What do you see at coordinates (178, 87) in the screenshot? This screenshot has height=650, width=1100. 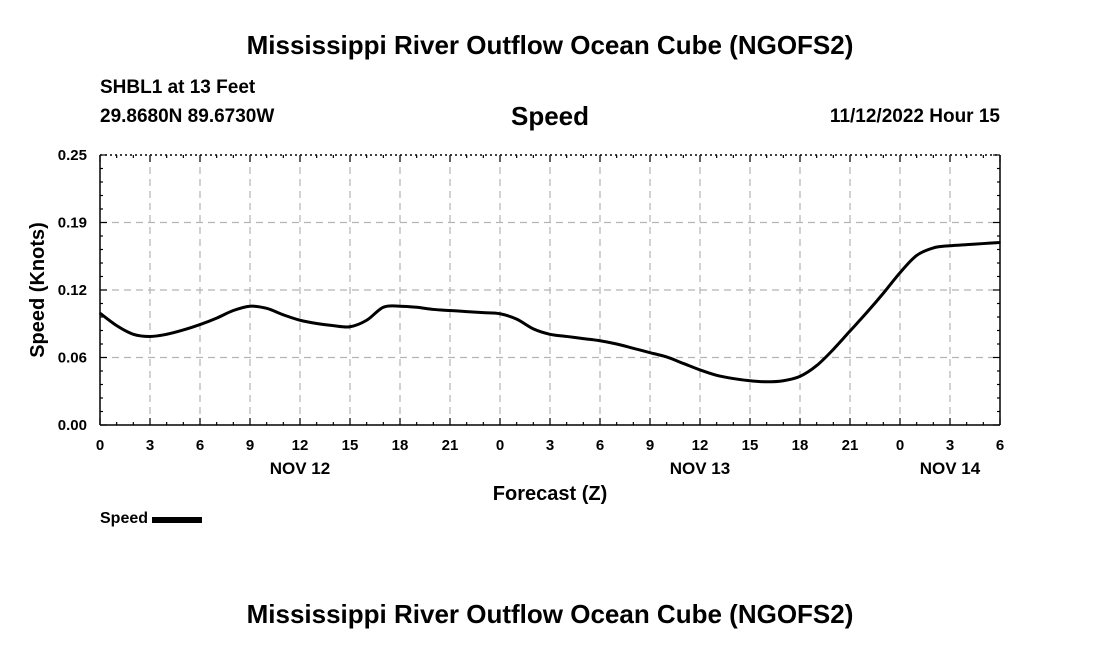 I see `station-label: SHBL1 at 13 Feet` at bounding box center [178, 87].